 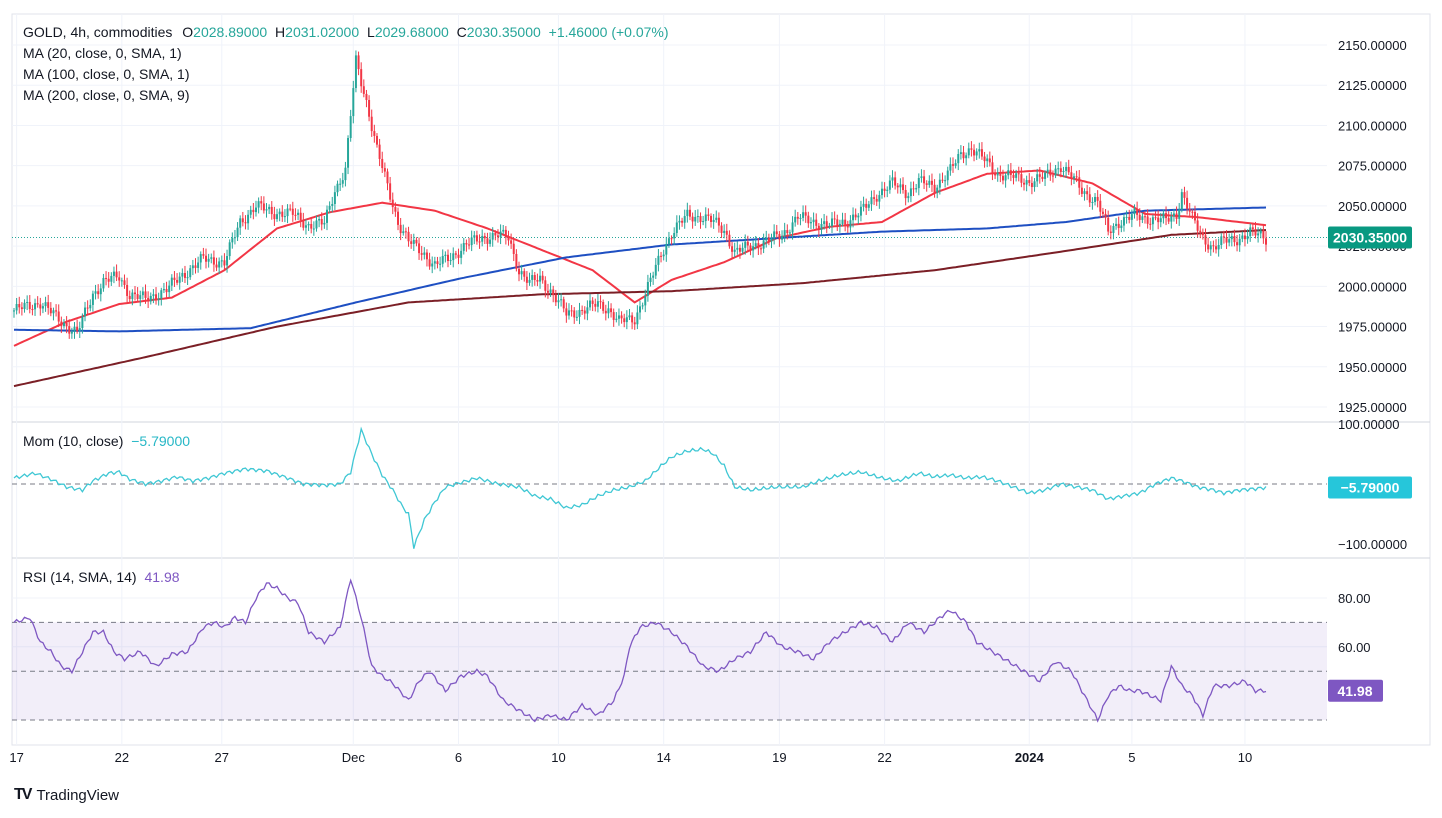 What do you see at coordinates (102, 53) in the screenshot?
I see `ma20-legend: MA (20, close, 0, SMA, 1)` at bounding box center [102, 53].